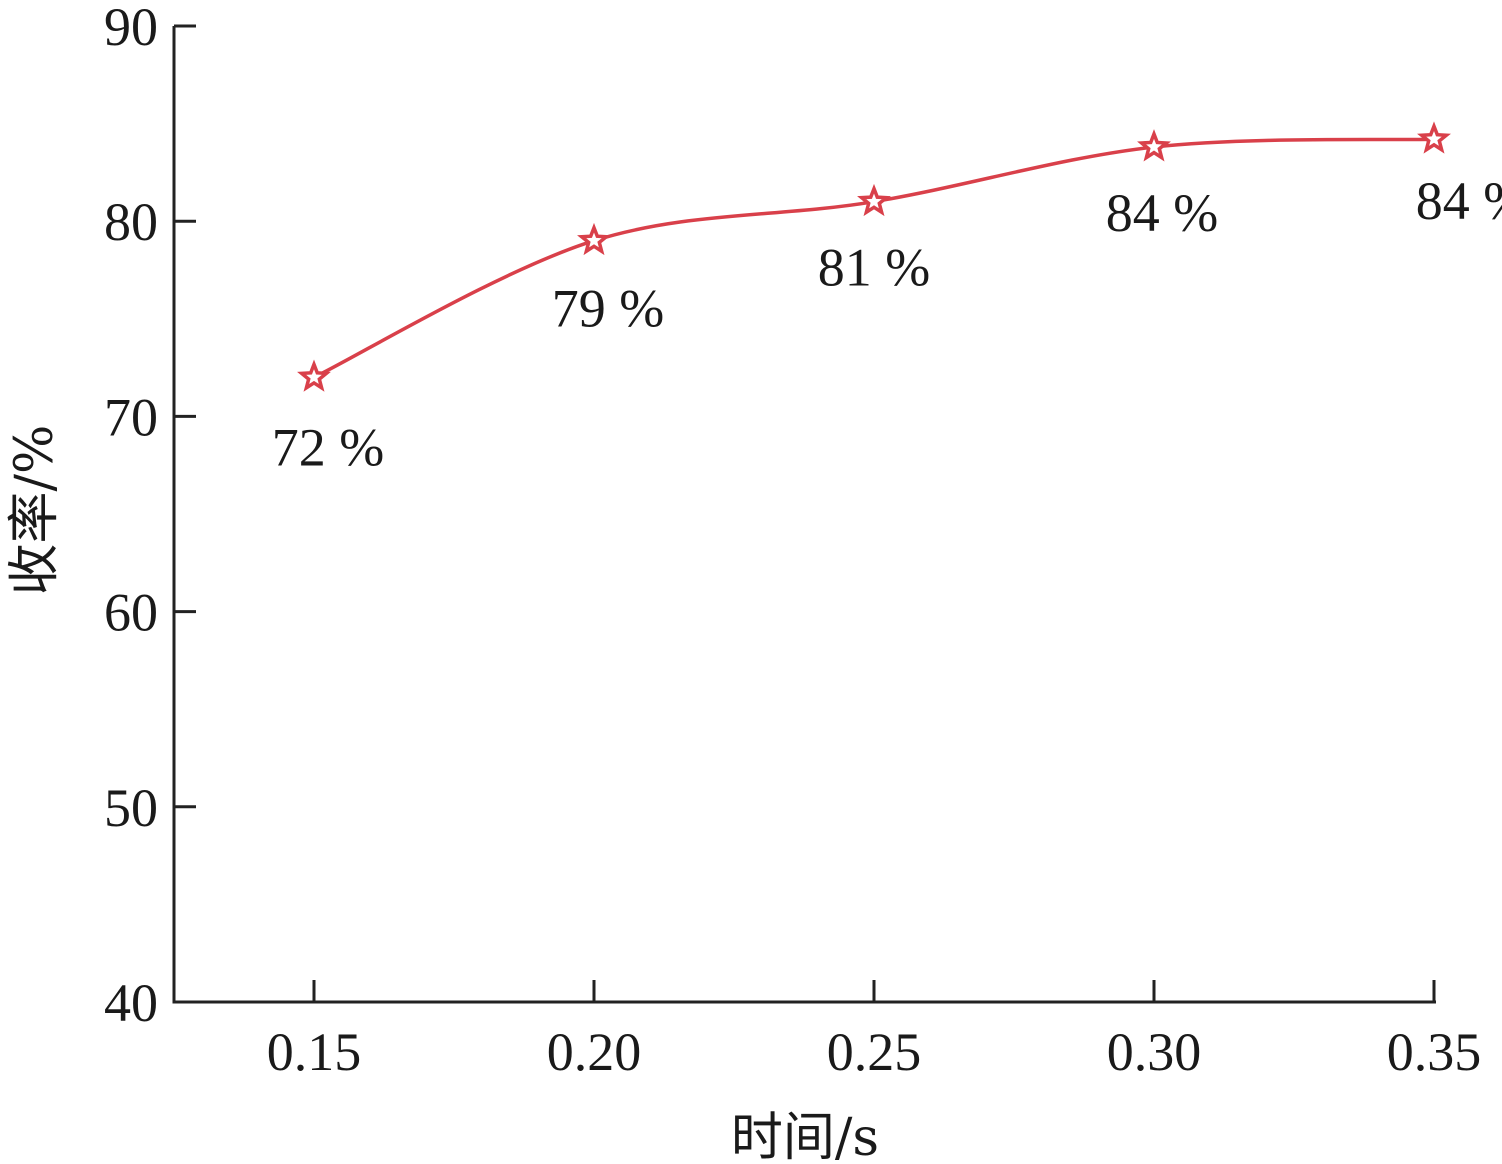 Image resolution: width=1502 pixels, height=1164 pixels. What do you see at coordinates (314, 375) in the screenshot?
I see `data-point-0.15` at bounding box center [314, 375].